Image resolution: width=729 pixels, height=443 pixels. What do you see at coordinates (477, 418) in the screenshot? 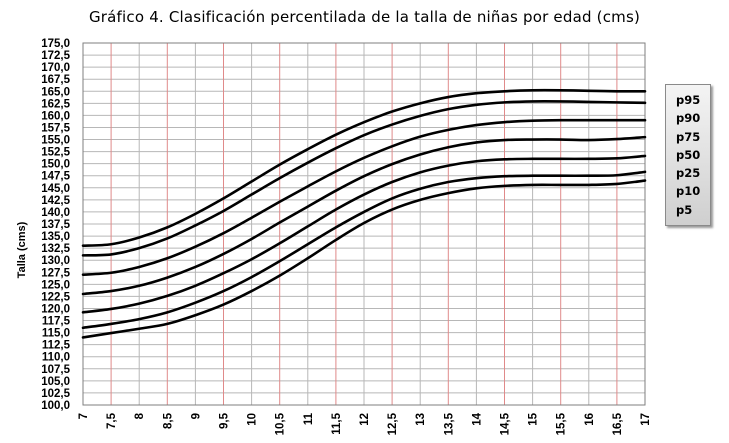
I see `x-tick-label: 14` at bounding box center [477, 418].